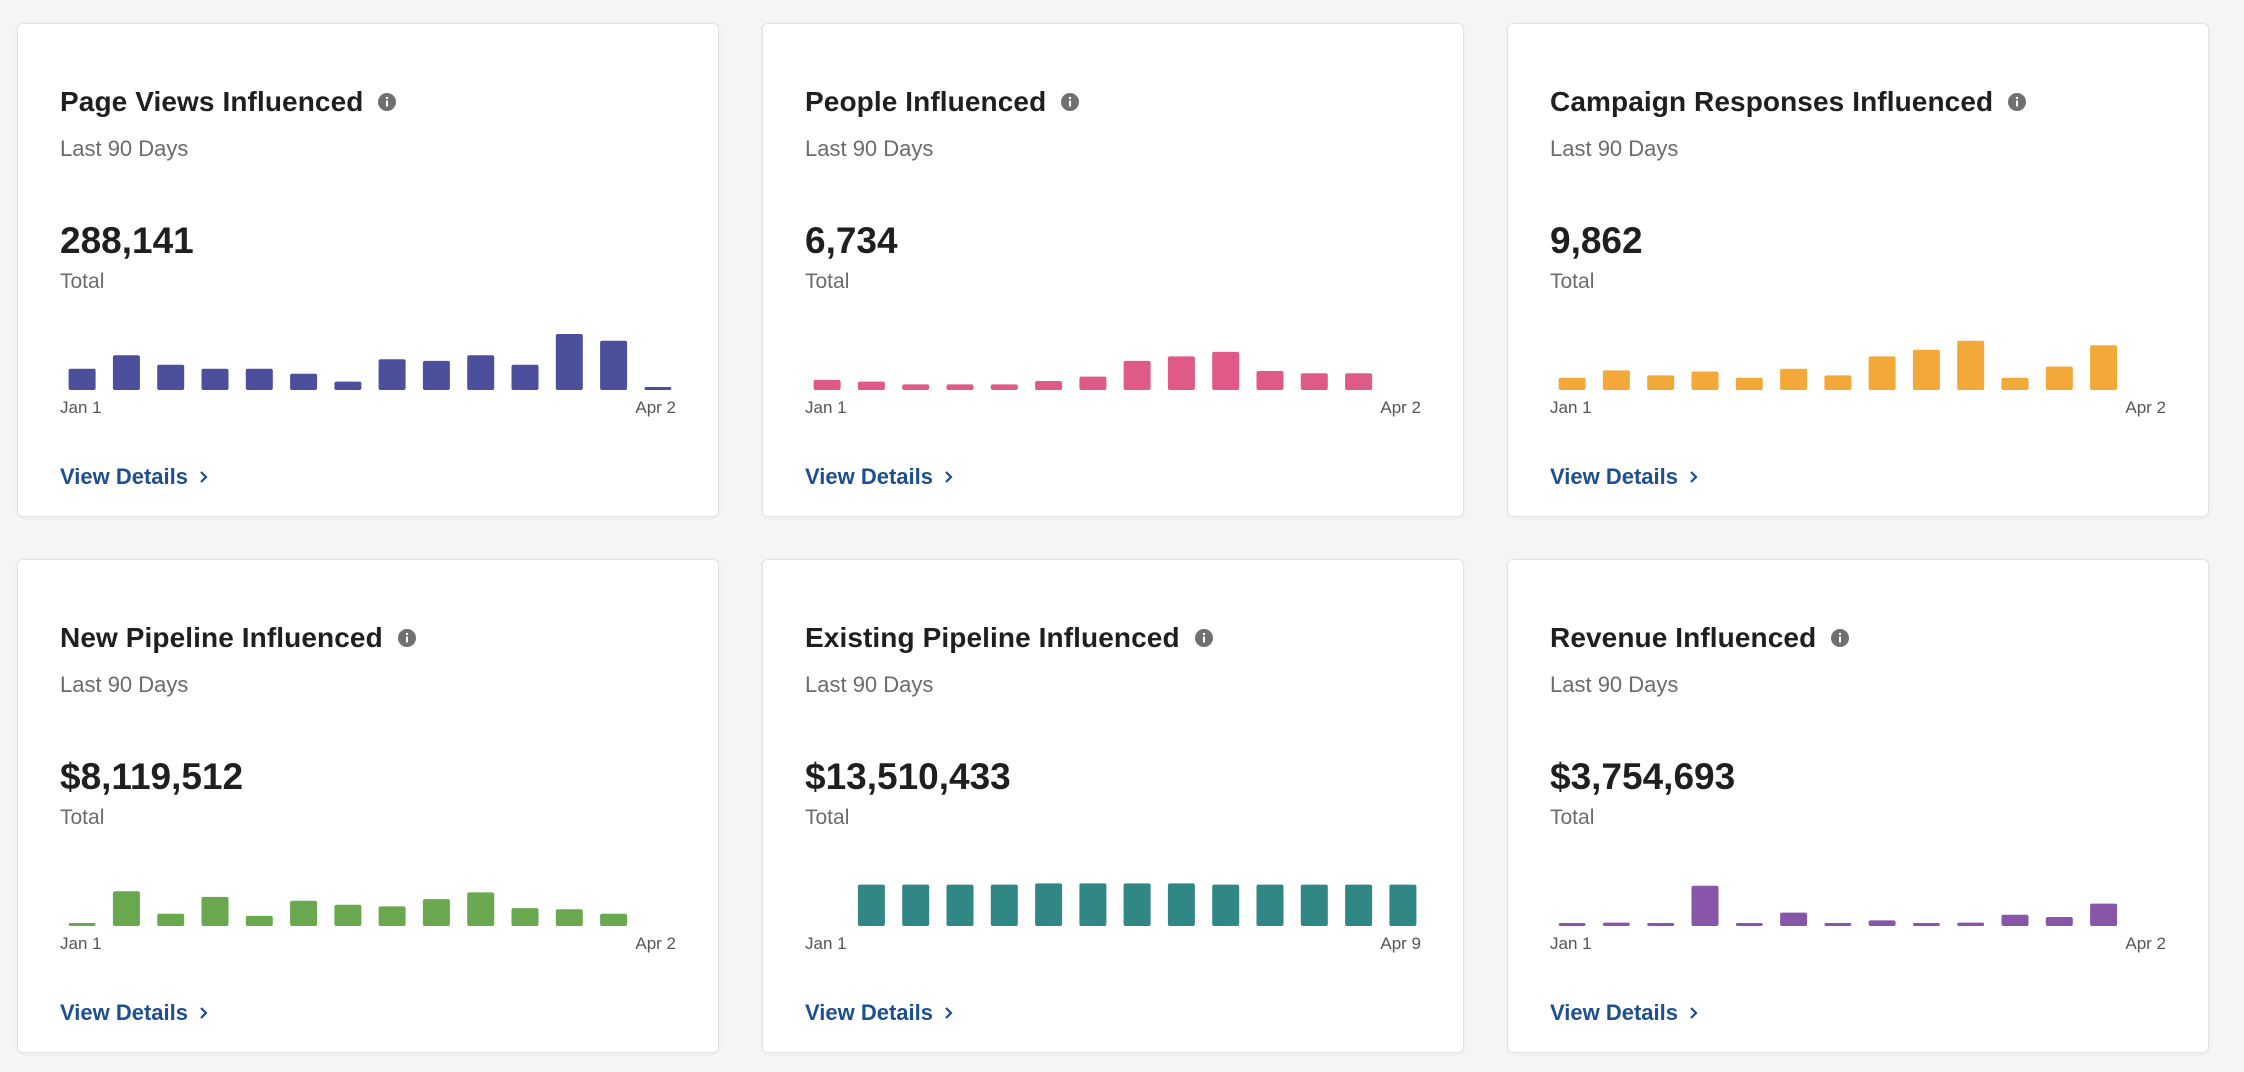 This screenshot has width=2244, height=1072. I want to click on axis-end-label: Apr 9, so click(1400, 943).